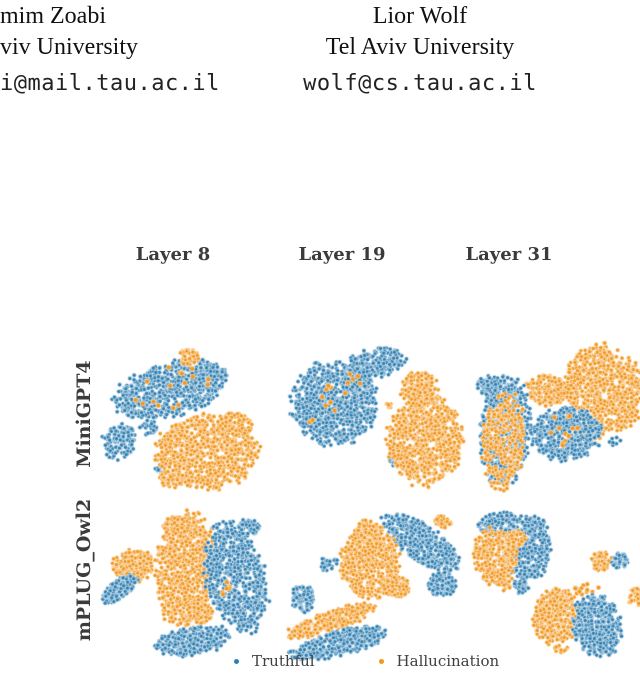 This screenshot has height=673, width=640. I want to click on truthful-dot-icon, so click(236, 661).